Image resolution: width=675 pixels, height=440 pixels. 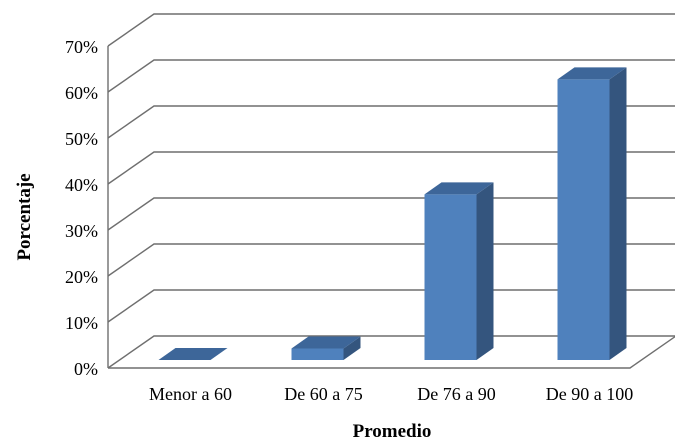 What do you see at coordinates (456, 394) in the screenshot?
I see `x-tick-label: De 76 a 90` at bounding box center [456, 394].